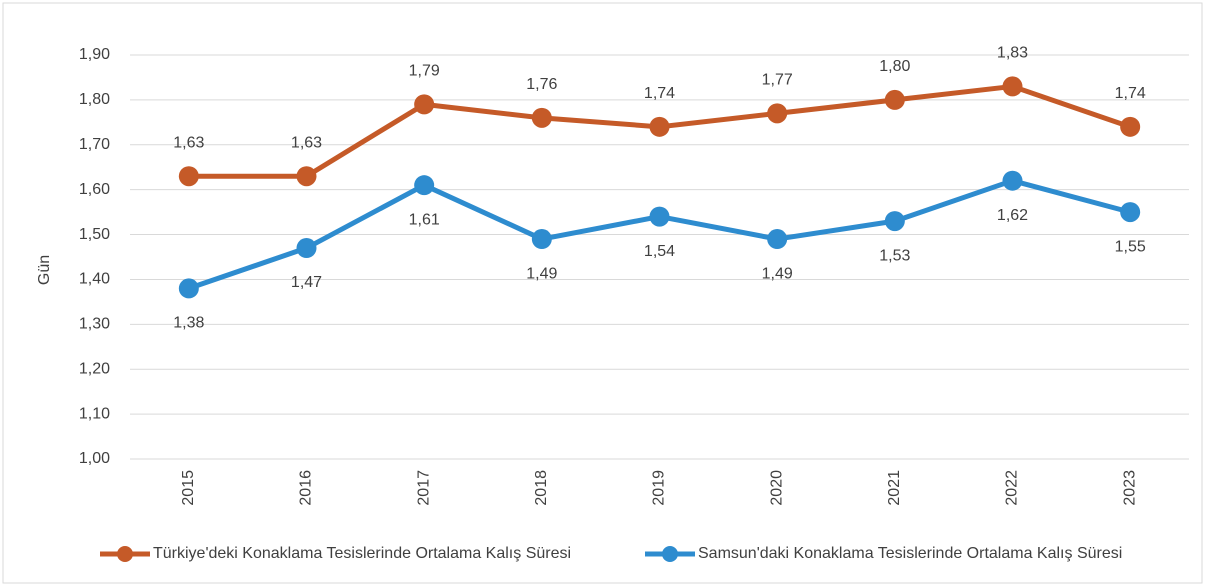 This screenshot has height=586, width=1205. What do you see at coordinates (1012, 215) in the screenshot?
I see `data-label: 1,62` at bounding box center [1012, 215].